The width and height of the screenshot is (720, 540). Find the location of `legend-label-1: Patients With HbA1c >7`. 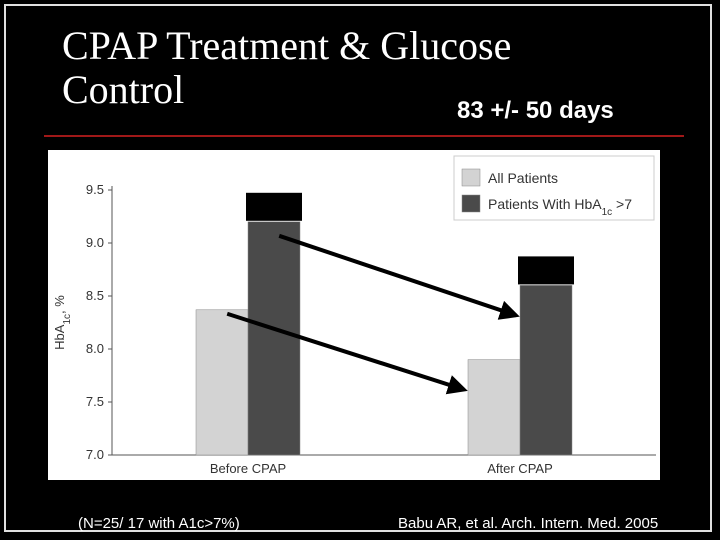

legend-label-1: Patients With HbA1c >7 is located at coordinates (560, 207).